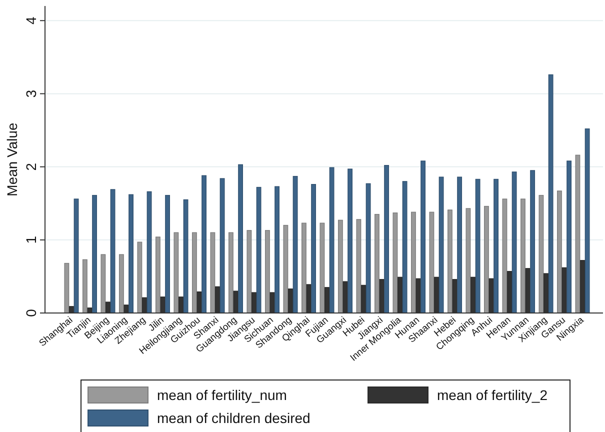 This screenshot has height=432, width=605. Describe the element at coordinates (12, 159) in the screenshot. I see `y-axis-title: Mean Value` at that location.